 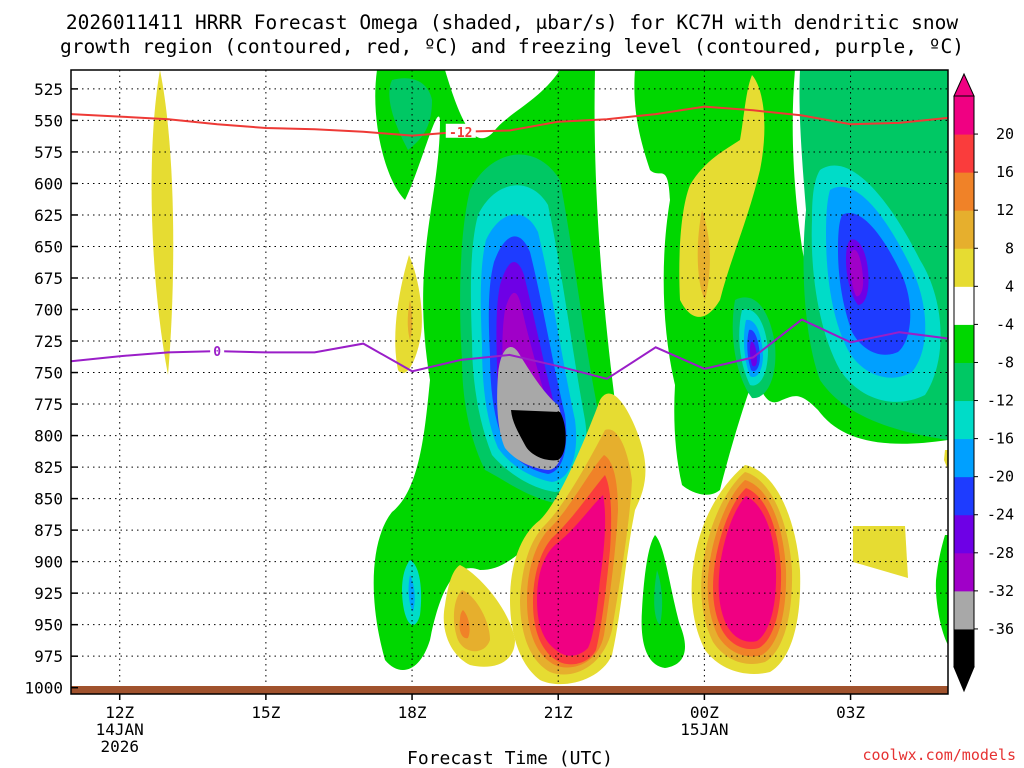 I want to click on dgz-contour-line-label-bg, so click(x=460, y=130).